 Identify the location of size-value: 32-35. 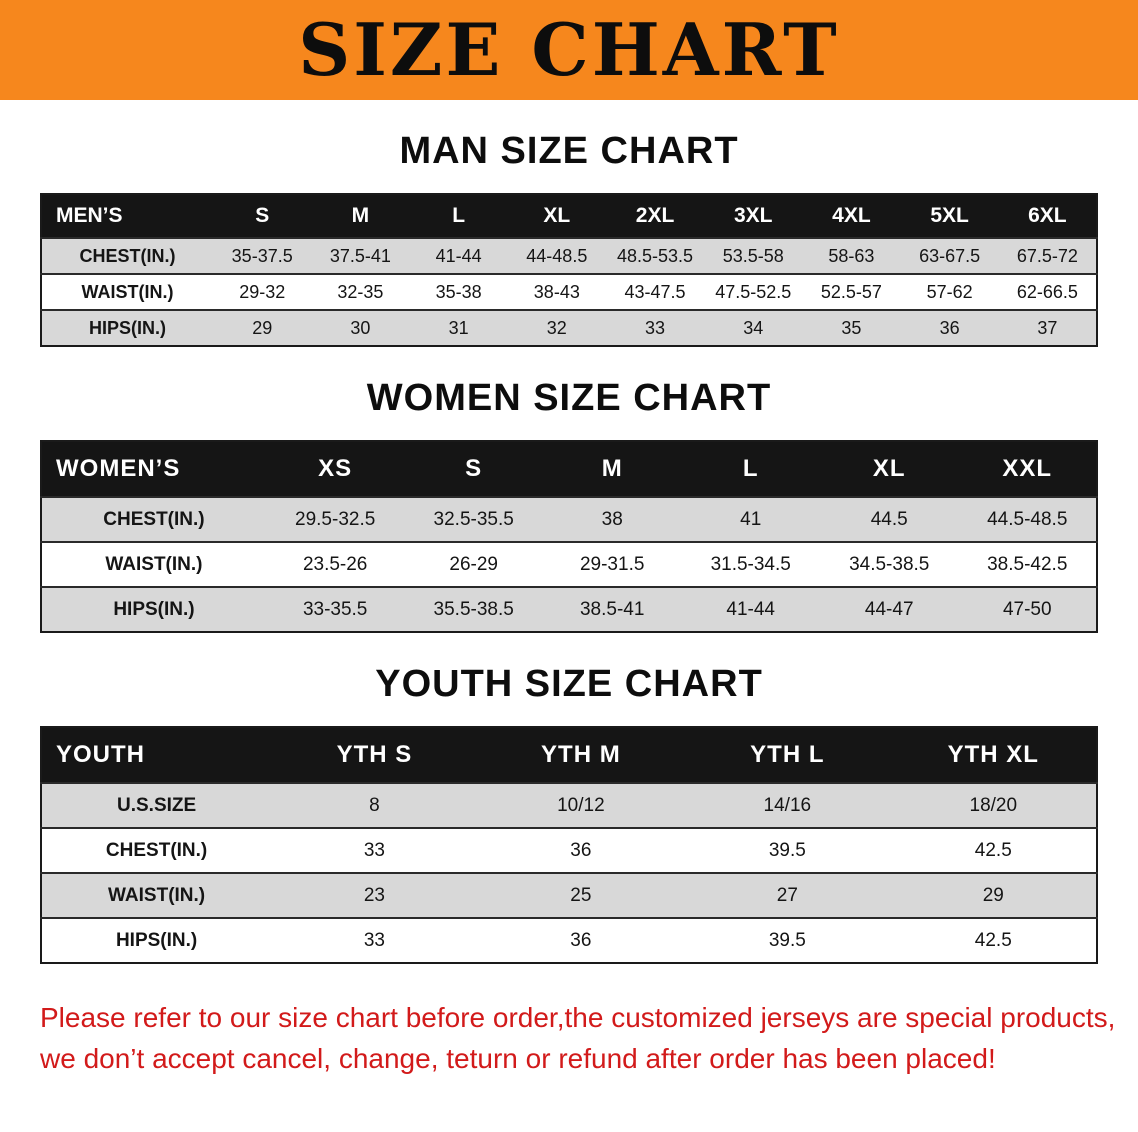
(360, 291).